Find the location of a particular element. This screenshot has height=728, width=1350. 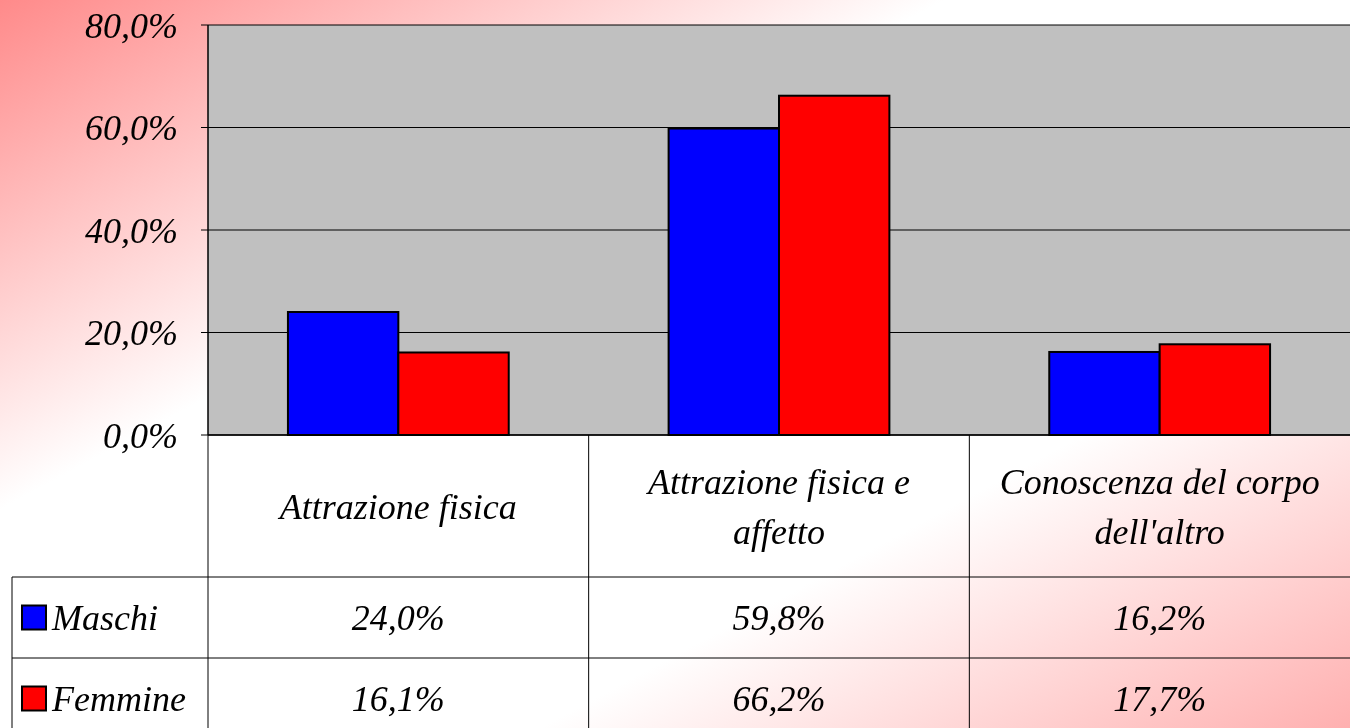

y-tick-label: 40,0% is located at coordinates (131, 230).